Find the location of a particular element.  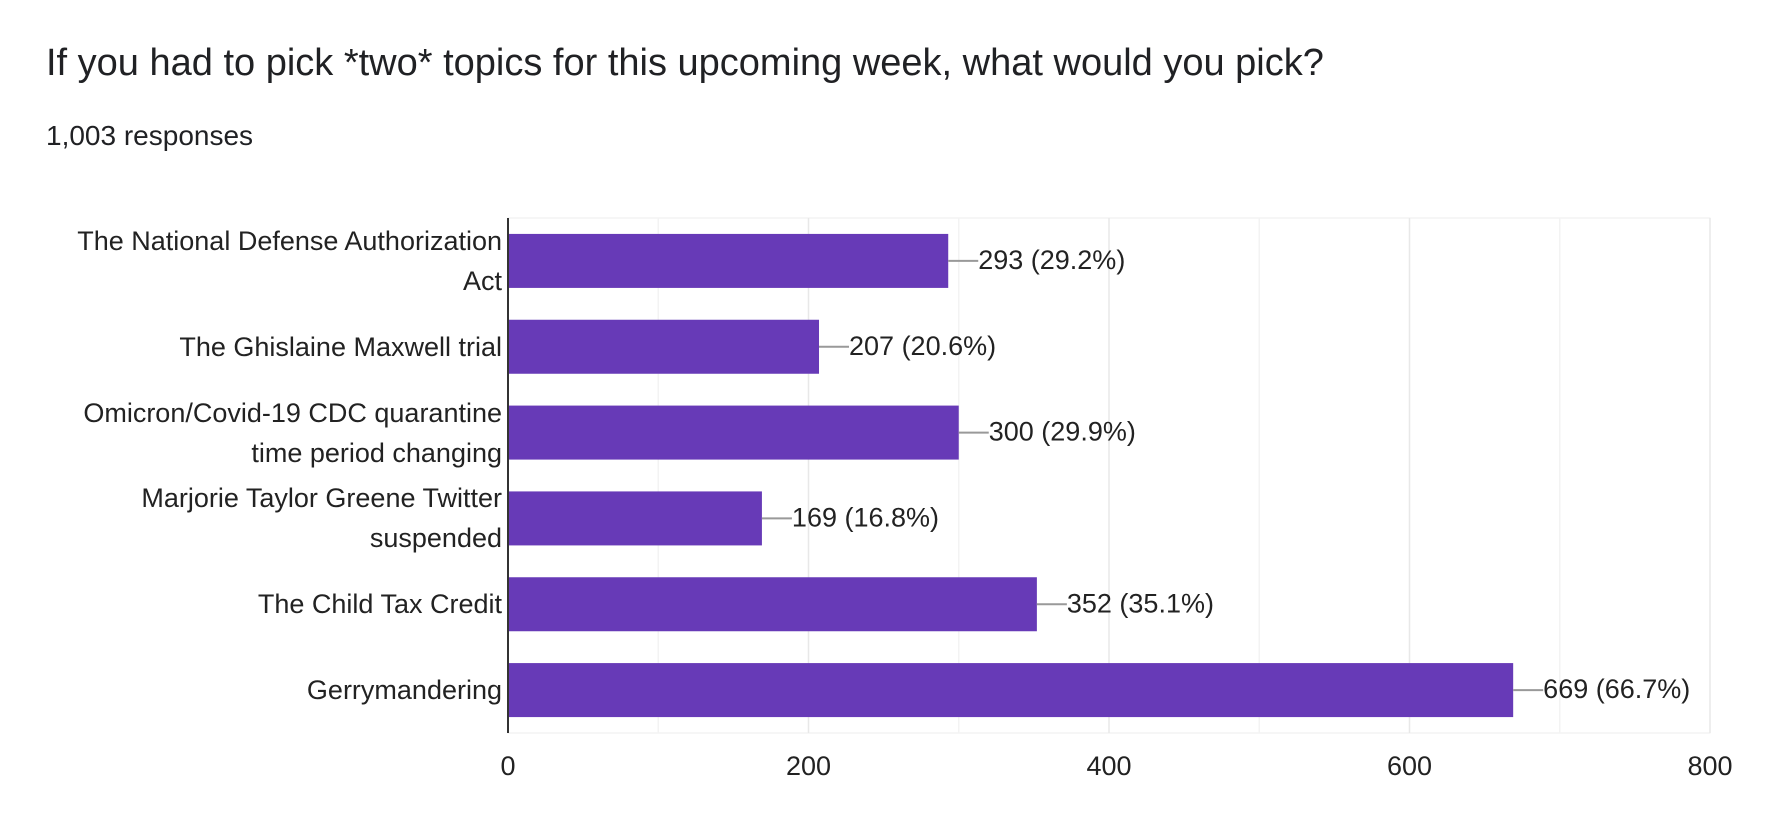

value-label: 169 (16.8%) is located at coordinates (865, 518).